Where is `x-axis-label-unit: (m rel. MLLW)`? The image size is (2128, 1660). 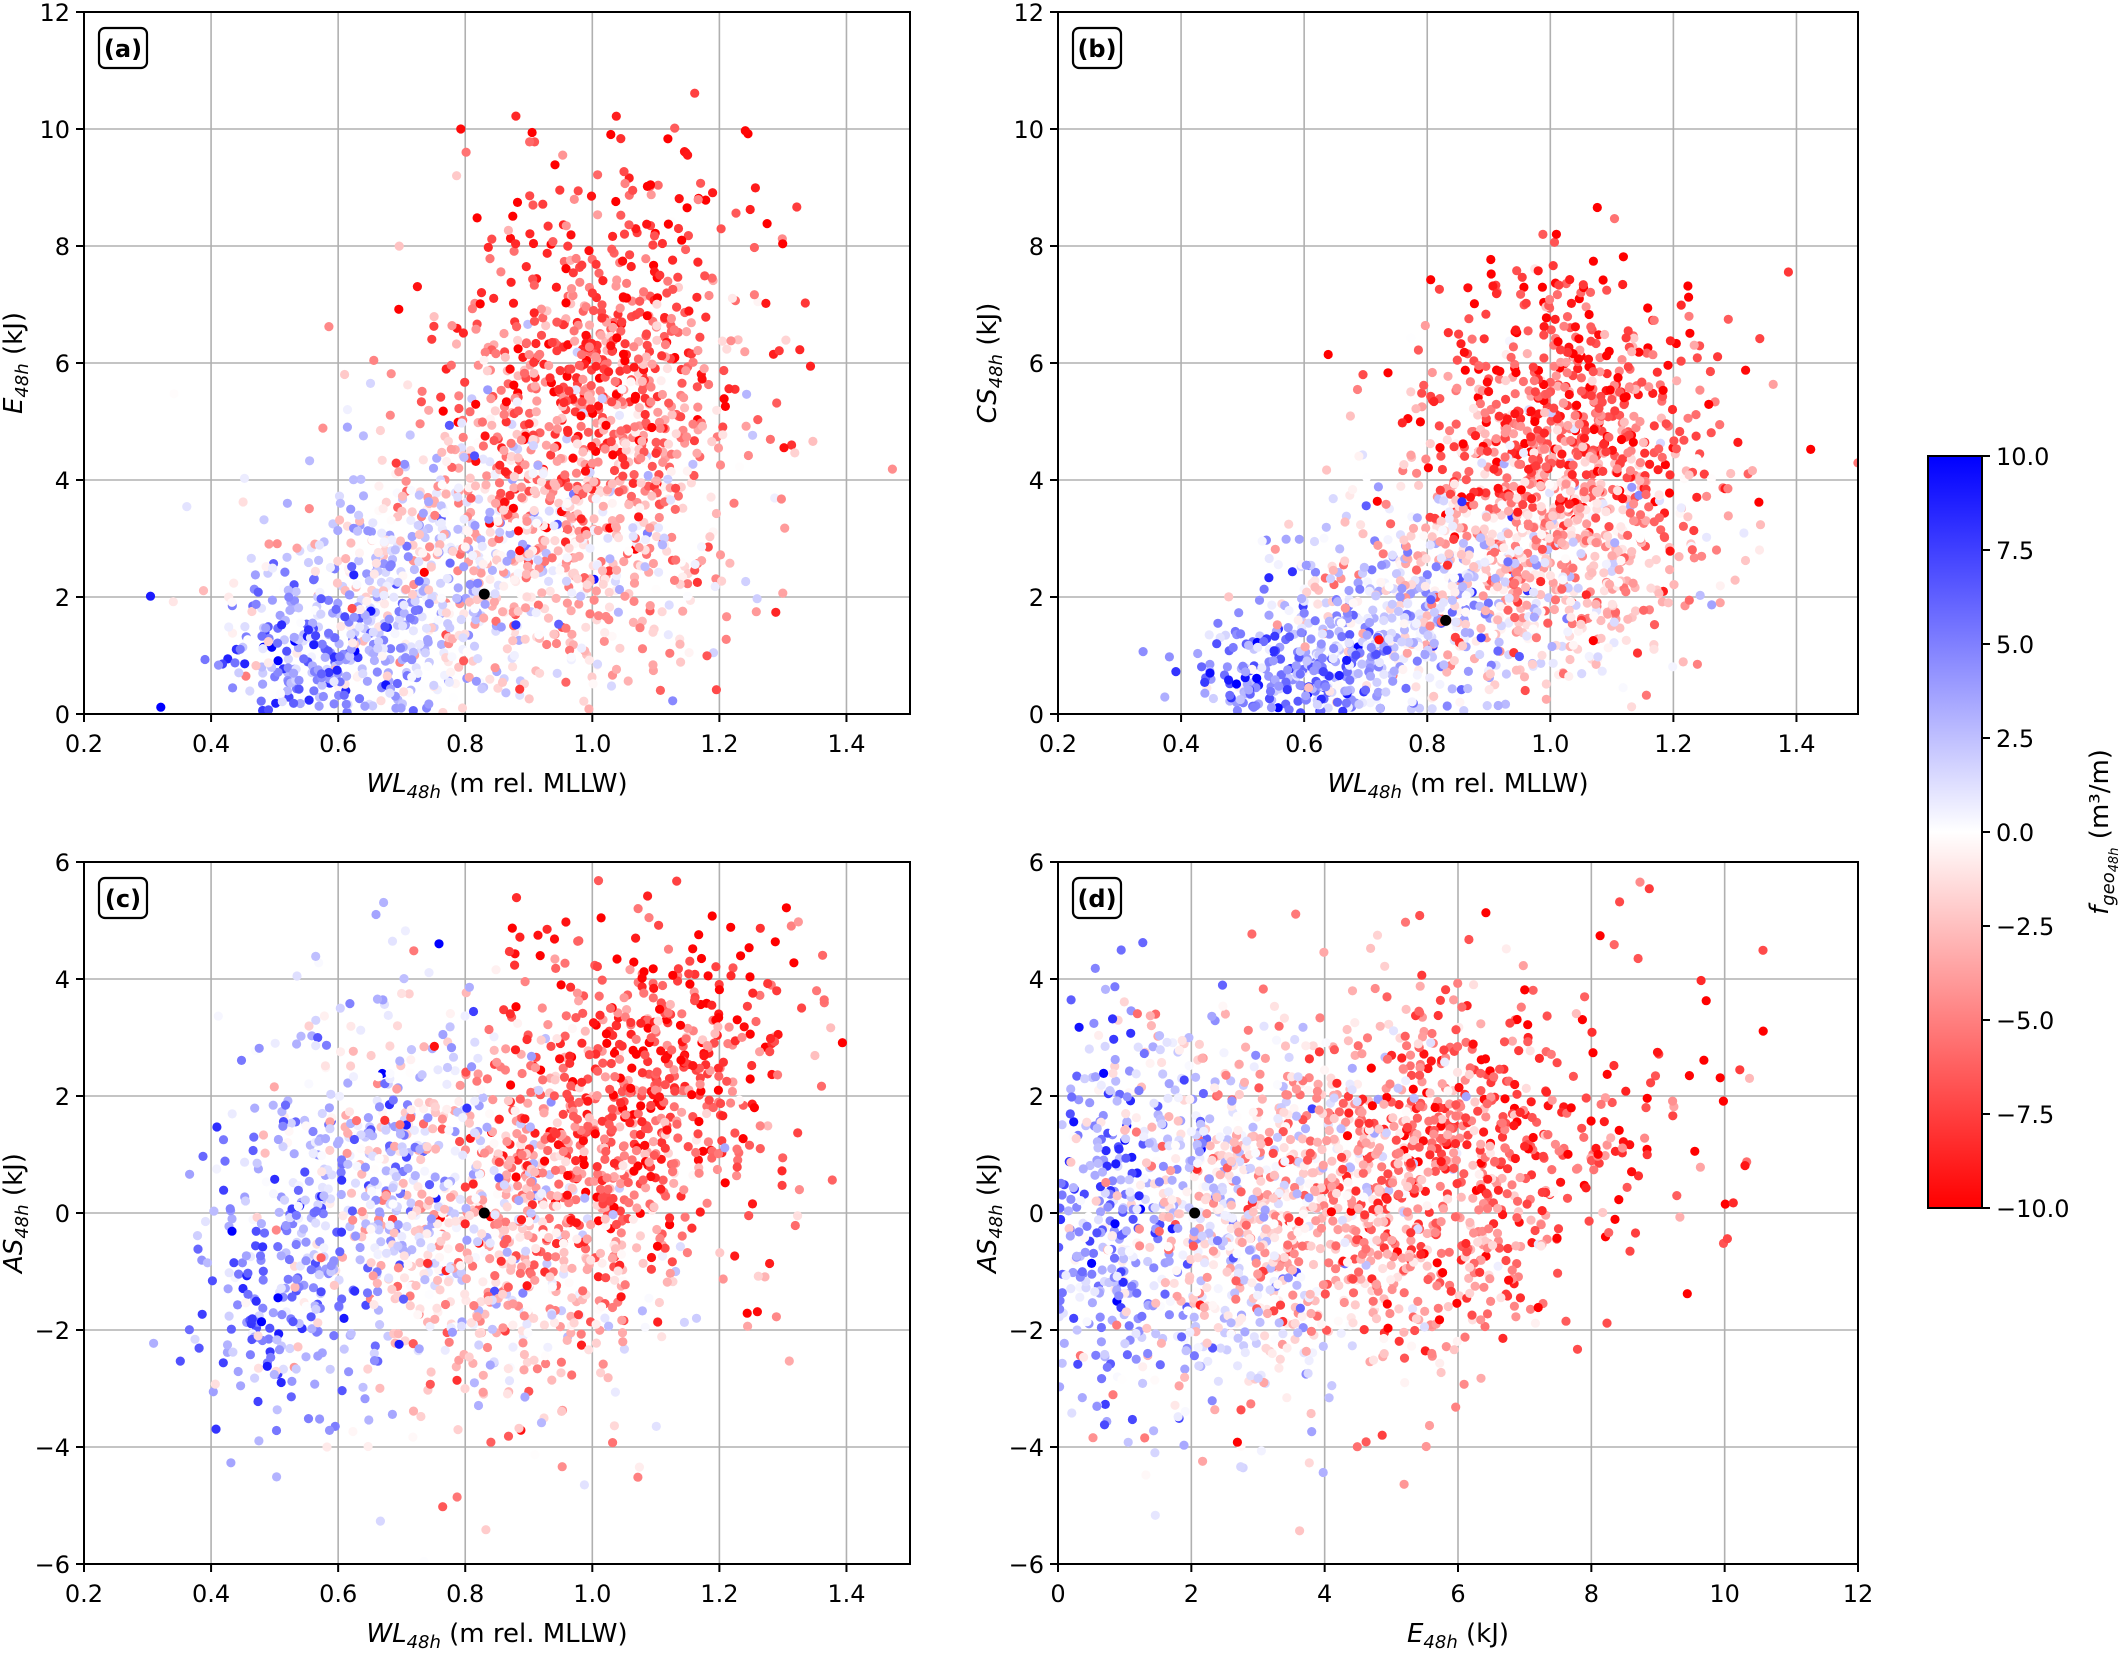 x-axis-label-unit: (m rel. MLLW) is located at coordinates (534, 784).